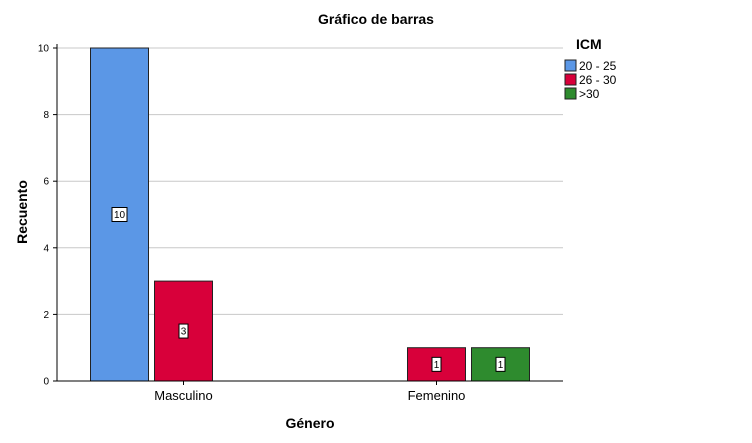 Image resolution: width=752 pixels, height=443 pixels. I want to click on legend-label: 20 - 25, so click(598, 66).